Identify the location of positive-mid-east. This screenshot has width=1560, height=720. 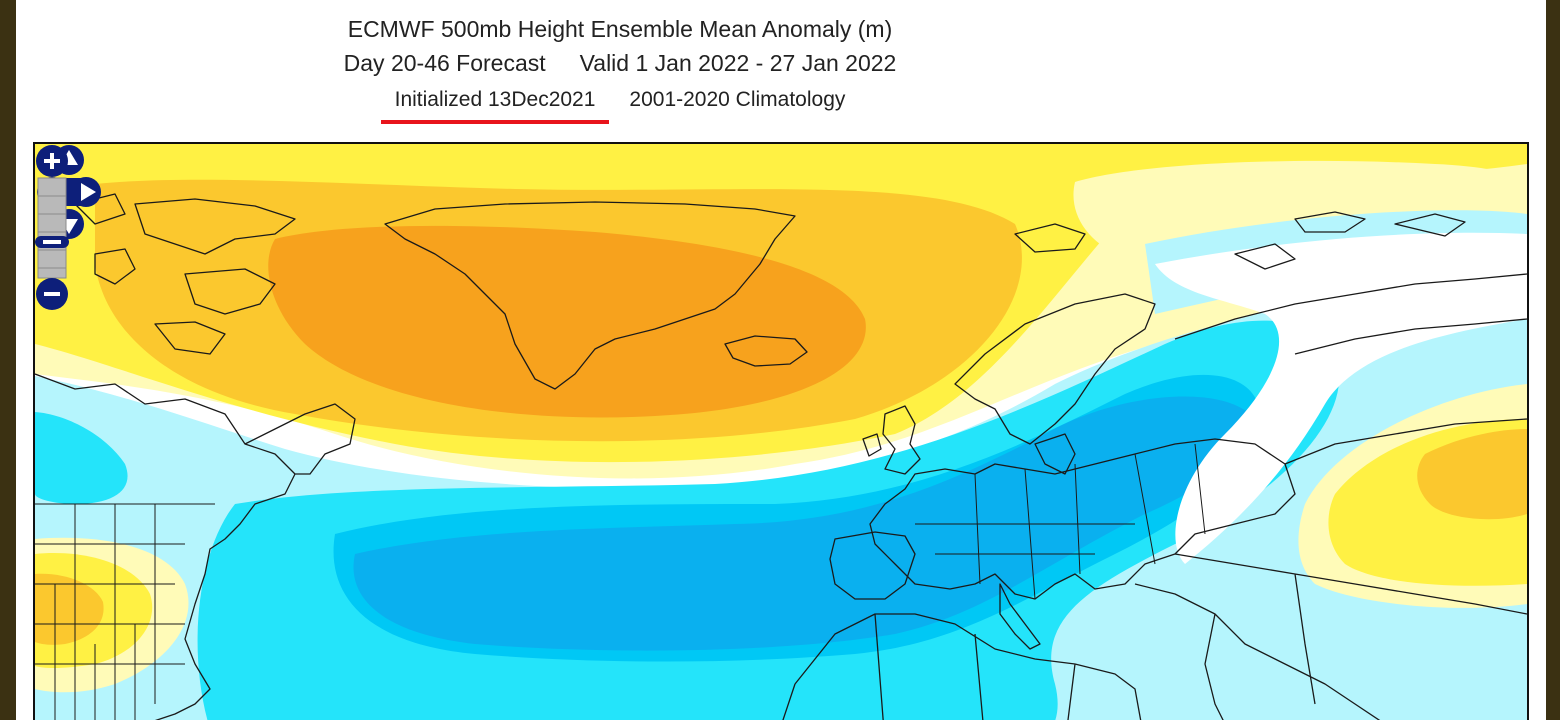
(1472, 474).